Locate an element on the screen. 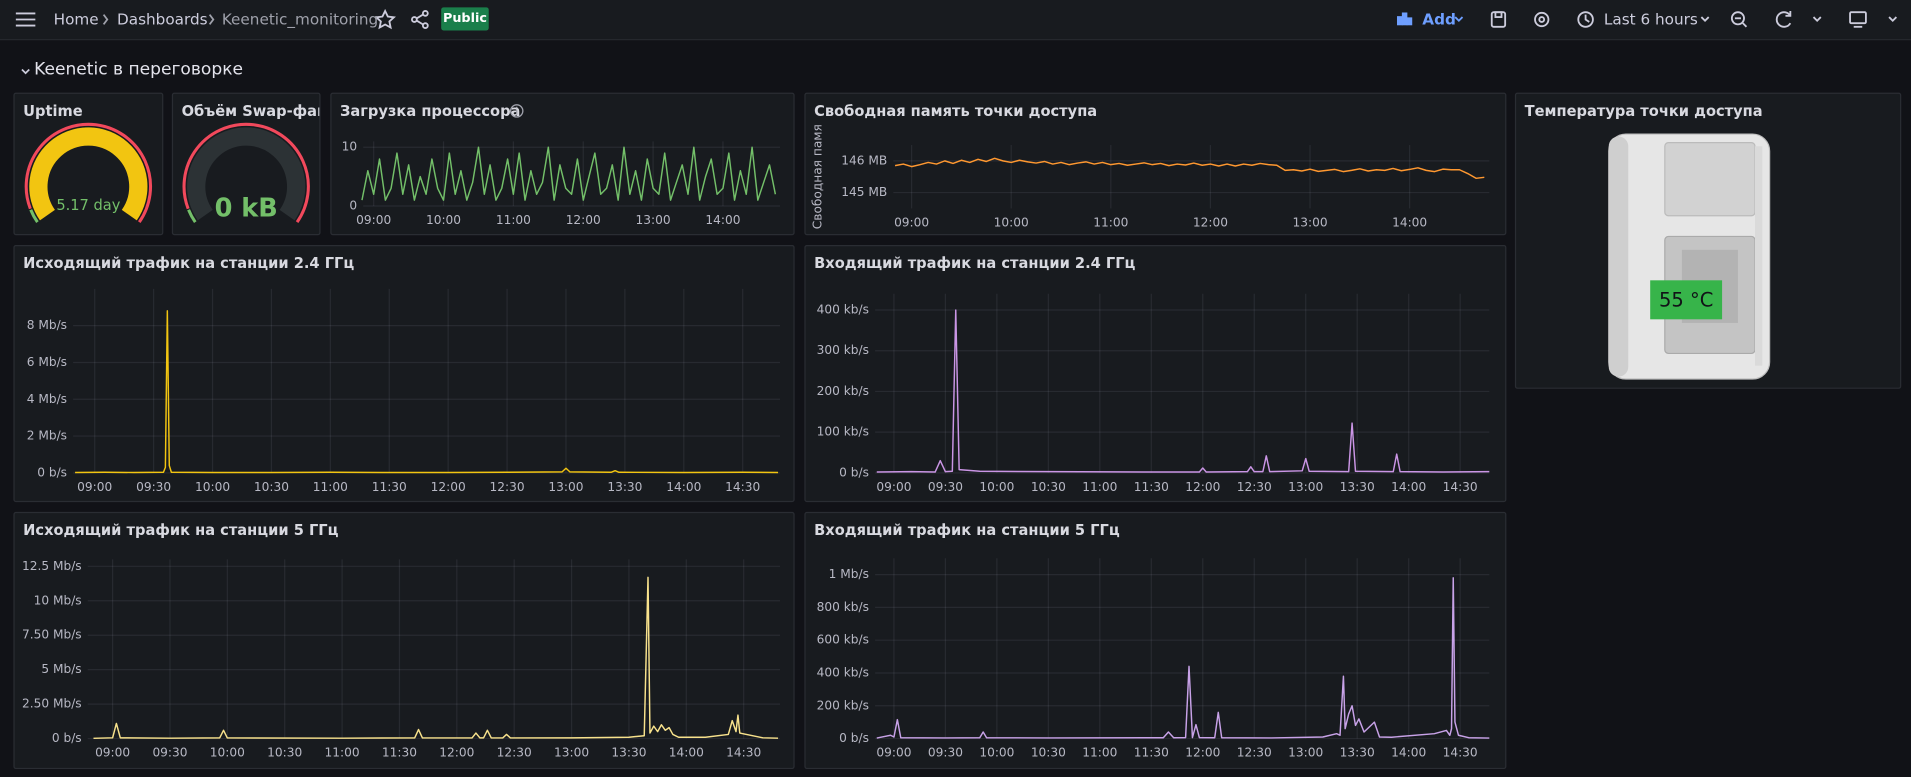 This screenshot has width=1911, height=777. panel: Входящий трафик на станции 2.4 ГГц is located at coordinates (1155, 373).